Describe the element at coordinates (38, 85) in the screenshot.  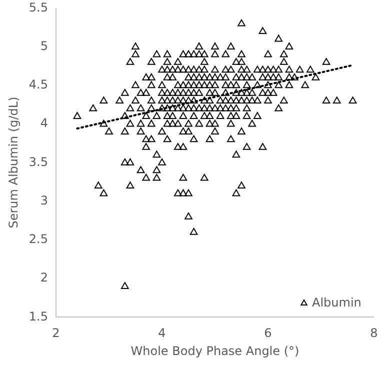
I see `y-tick-label: 4.5` at that location.